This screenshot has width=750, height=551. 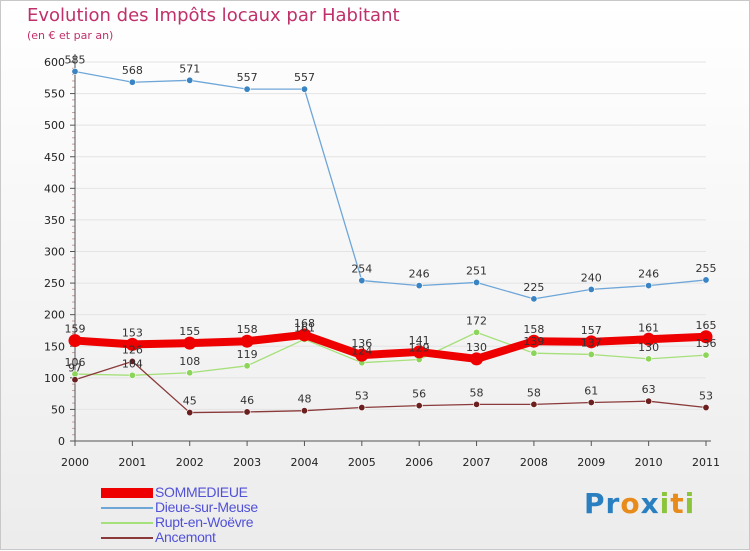 I want to click on legend-swatch-dieue-sur-meuse, so click(x=127, y=507).